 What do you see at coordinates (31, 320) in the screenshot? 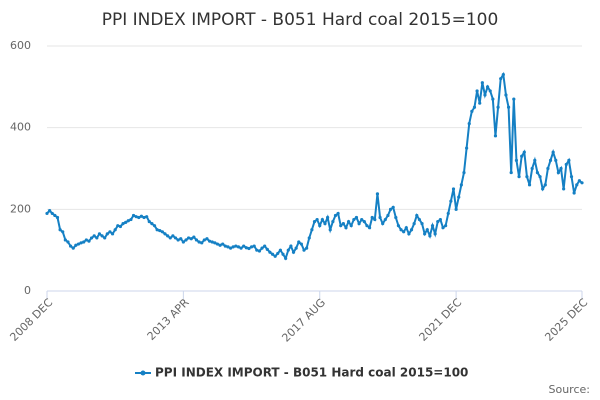
I see `x-tick-label: 2008 DEC` at bounding box center [31, 320].